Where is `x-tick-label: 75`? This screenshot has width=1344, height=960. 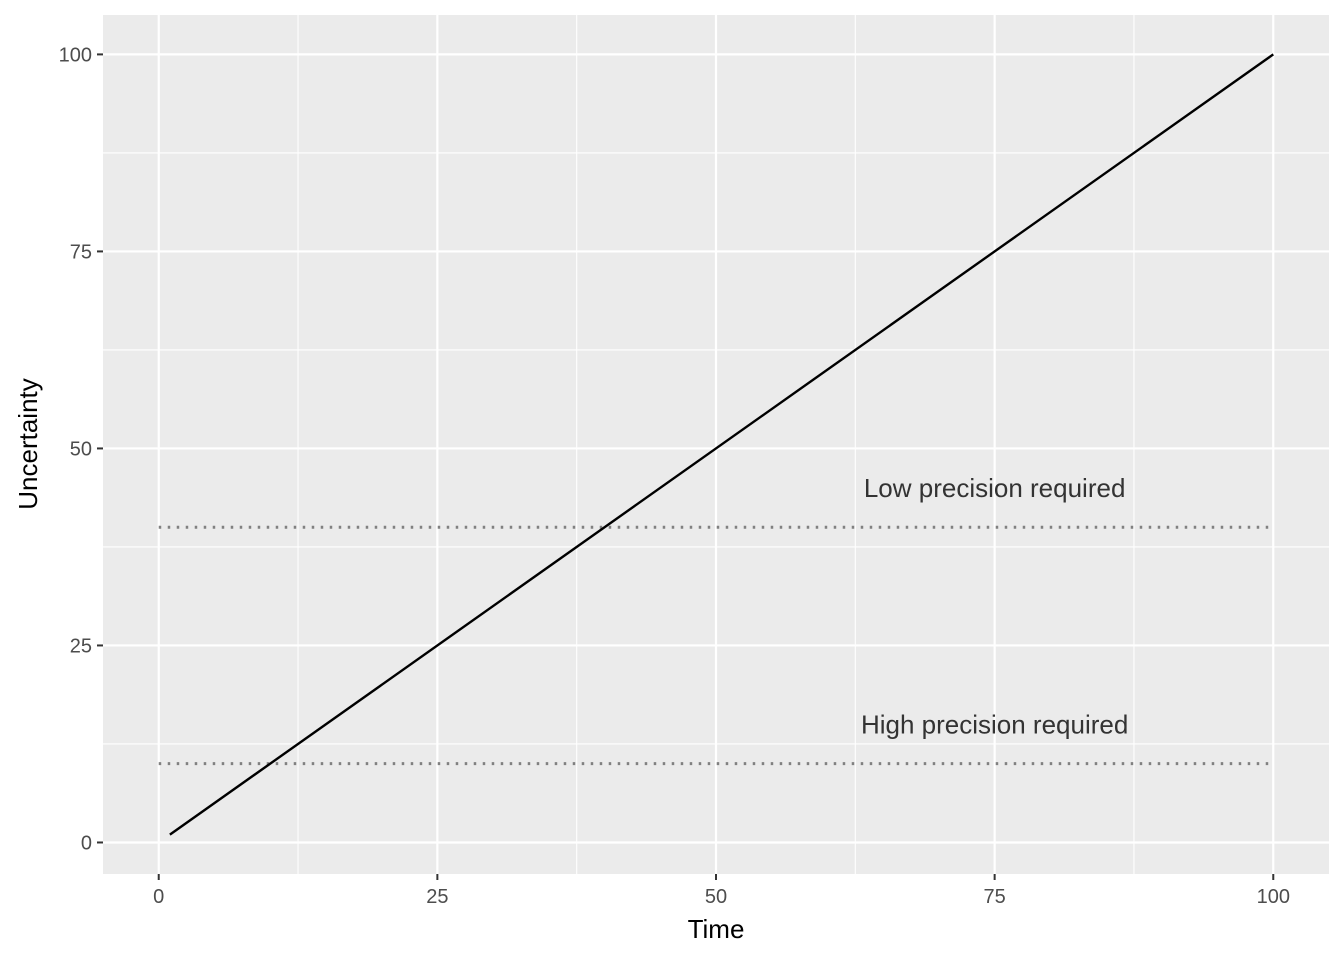
x-tick-label: 75 is located at coordinates (995, 897).